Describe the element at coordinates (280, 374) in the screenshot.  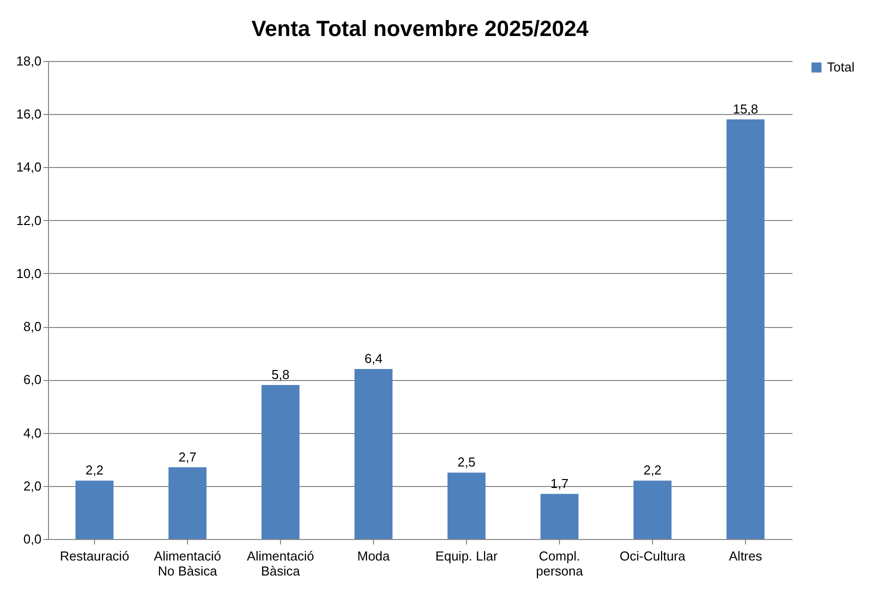
I see `data-label: 5,8` at that location.